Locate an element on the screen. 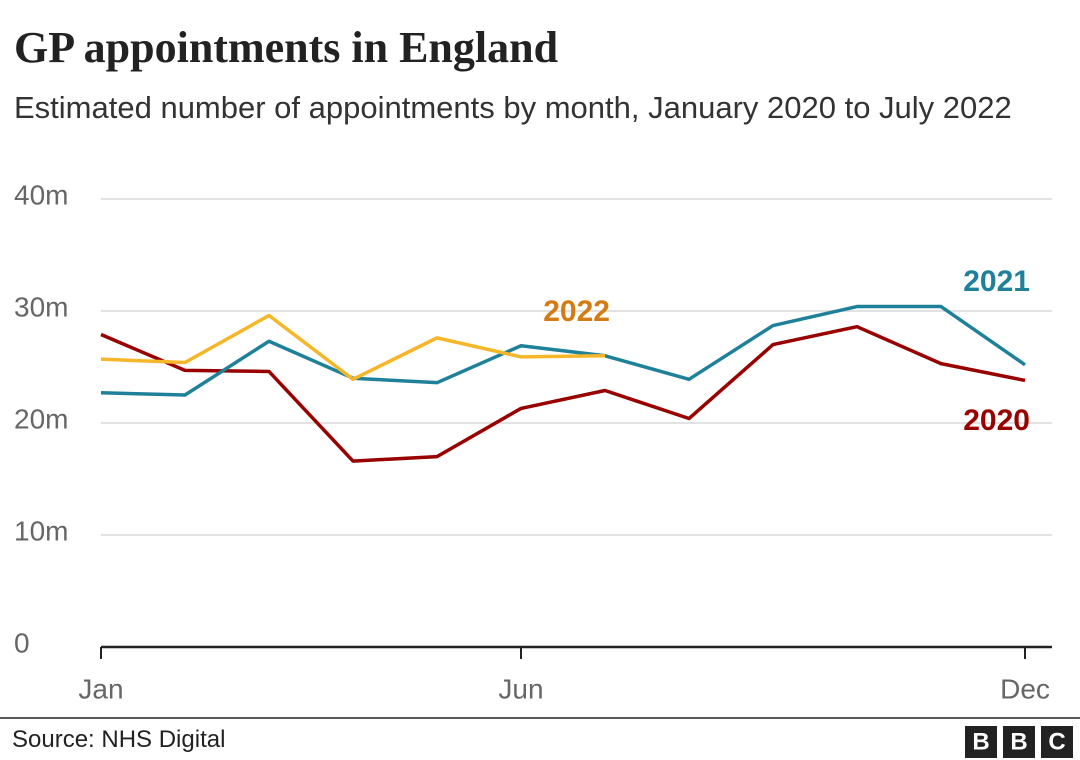 Image resolution: width=1080 pixels, height=760 pixels. y-tick-label: 0 is located at coordinates (22, 642).